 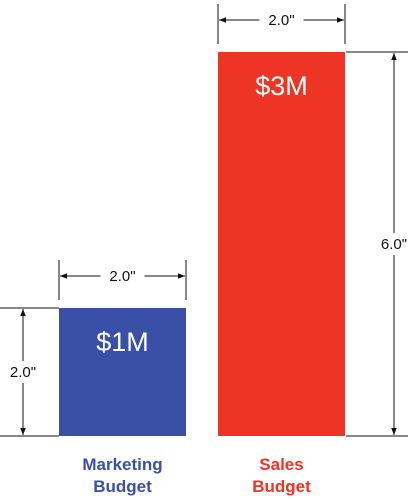 What do you see at coordinates (281, 486) in the screenshot?
I see `sales-category-label-line: Budget` at bounding box center [281, 486].